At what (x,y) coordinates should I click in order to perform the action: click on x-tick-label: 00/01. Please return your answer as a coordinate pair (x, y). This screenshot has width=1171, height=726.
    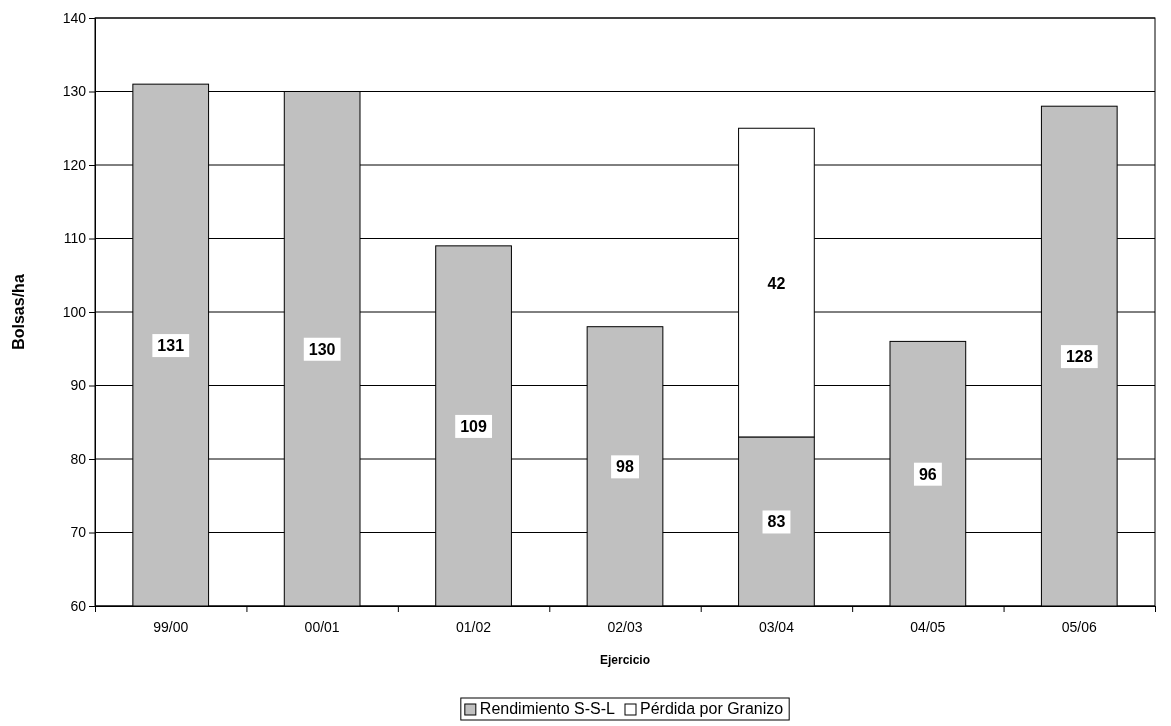
    Looking at the image, I should click on (322, 627).